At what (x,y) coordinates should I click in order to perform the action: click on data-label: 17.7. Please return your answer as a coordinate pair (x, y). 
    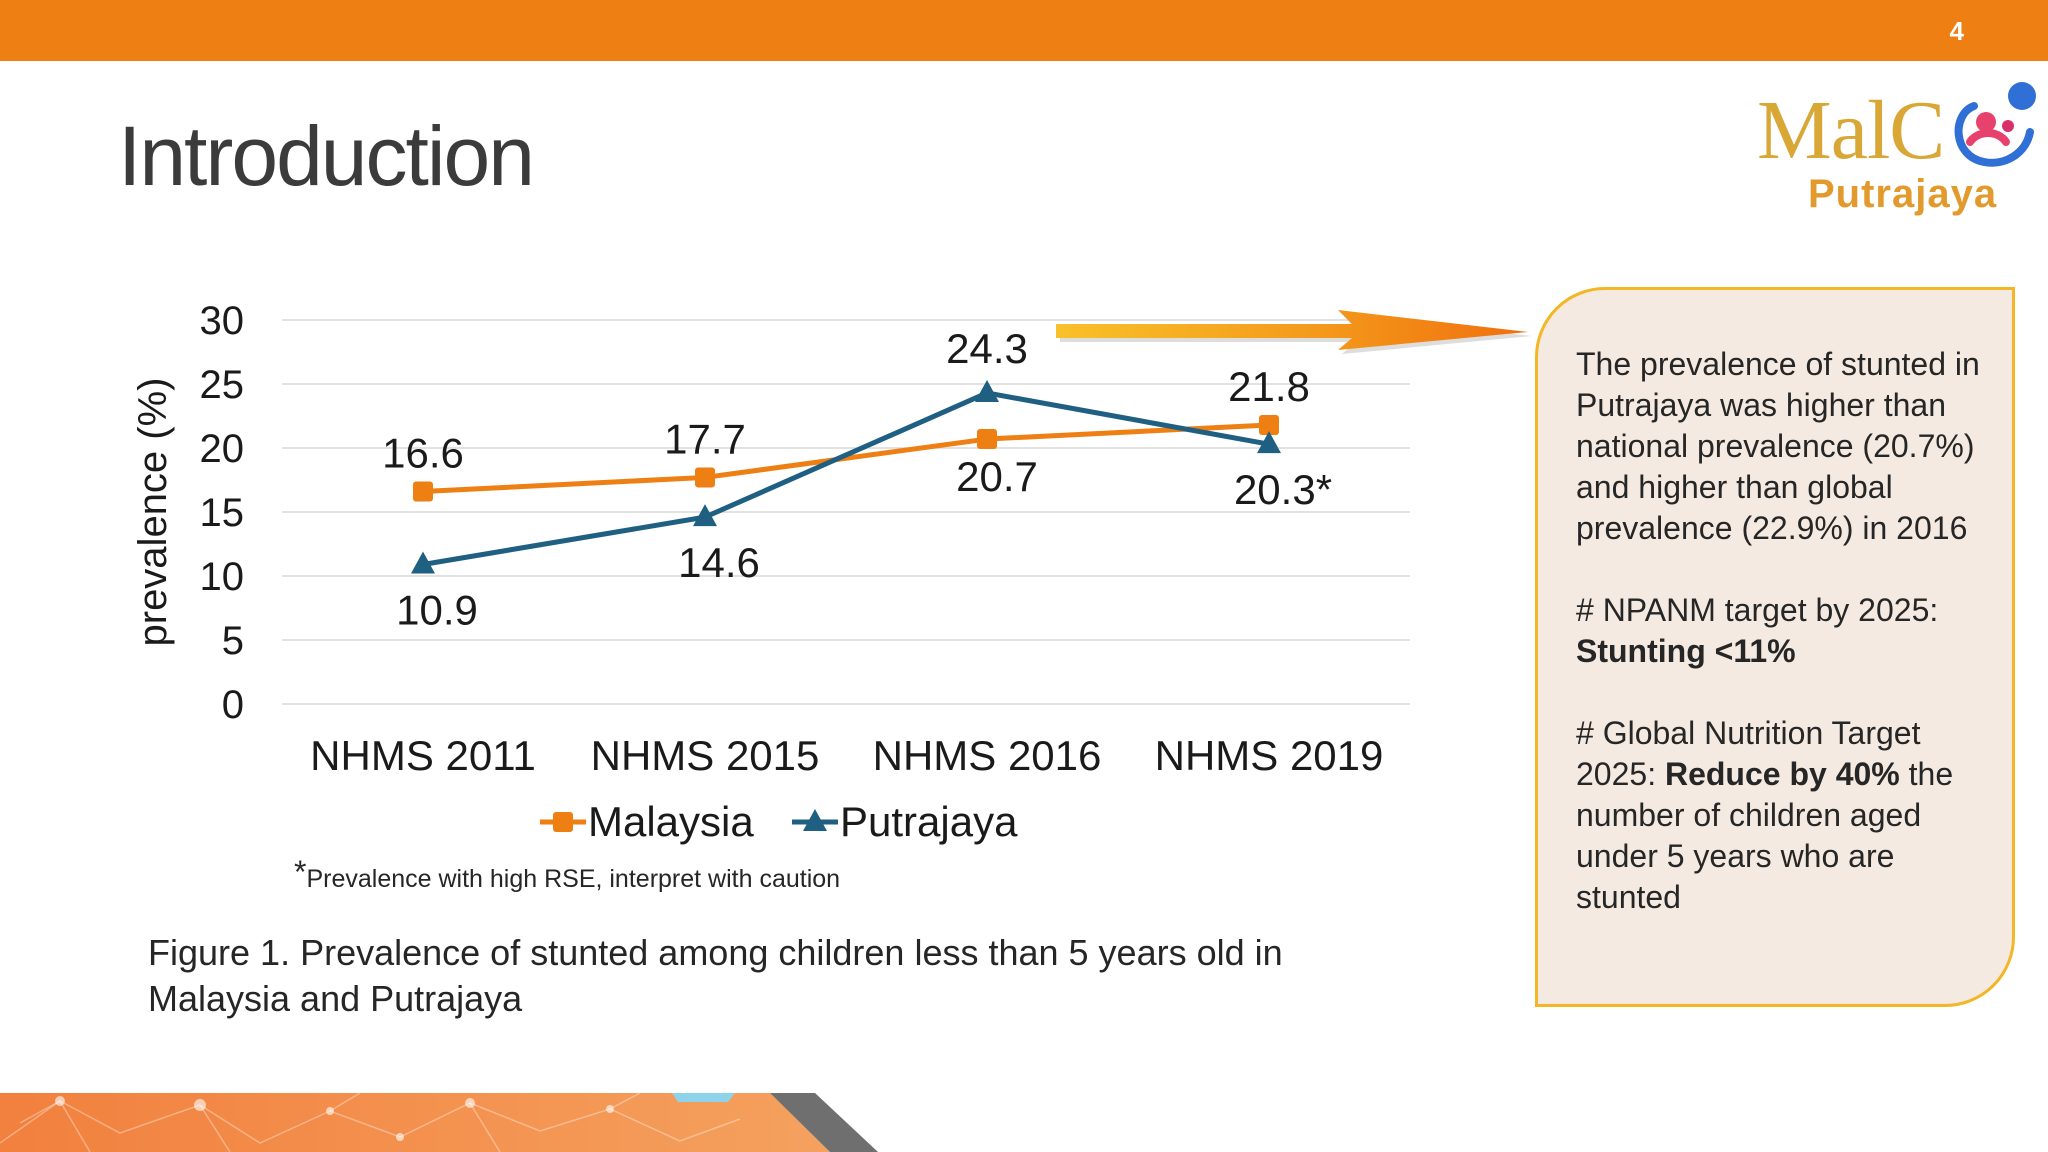
    Looking at the image, I should click on (705, 438).